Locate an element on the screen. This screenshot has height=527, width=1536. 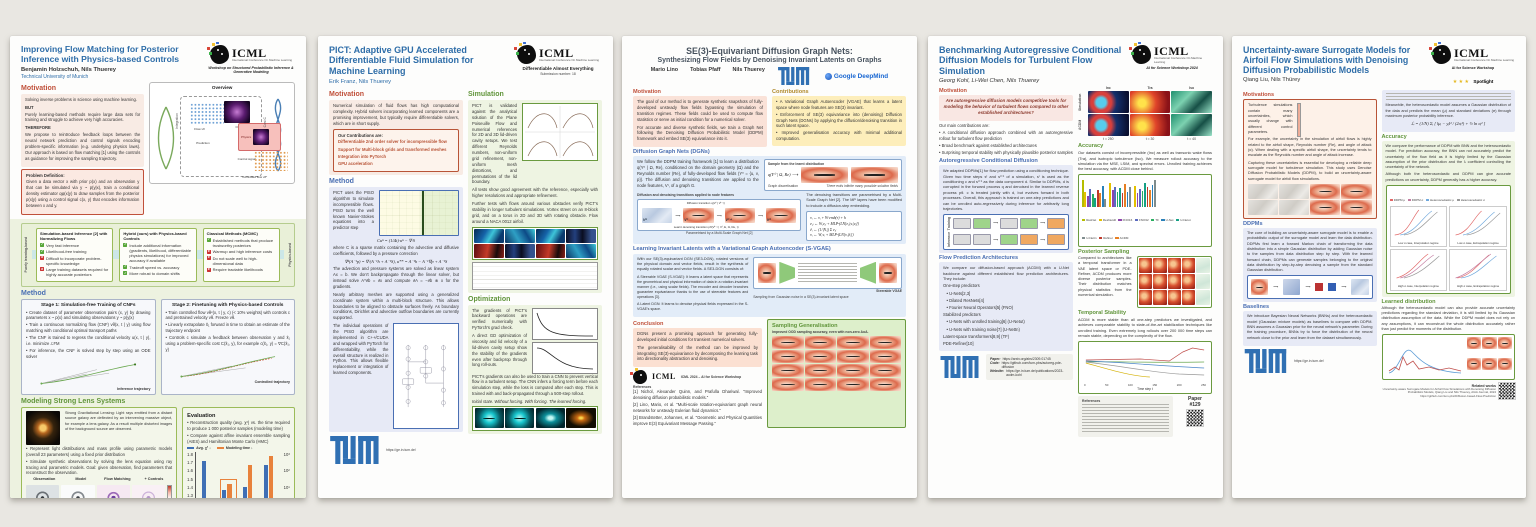
cdf-subplot-1: Low α case, Interpolation regime is located at coordinates (1418, 227).